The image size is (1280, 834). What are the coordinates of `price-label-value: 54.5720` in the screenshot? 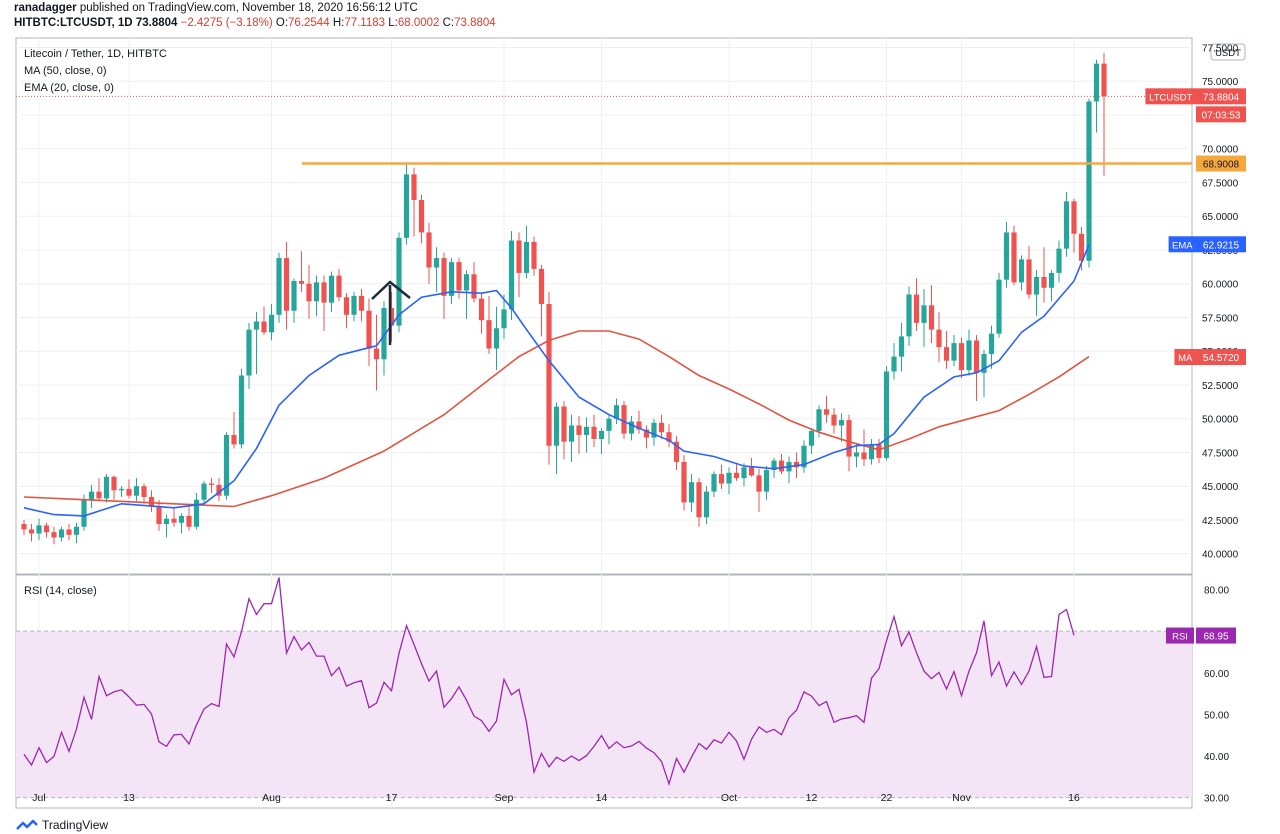 It's located at (1221, 358).